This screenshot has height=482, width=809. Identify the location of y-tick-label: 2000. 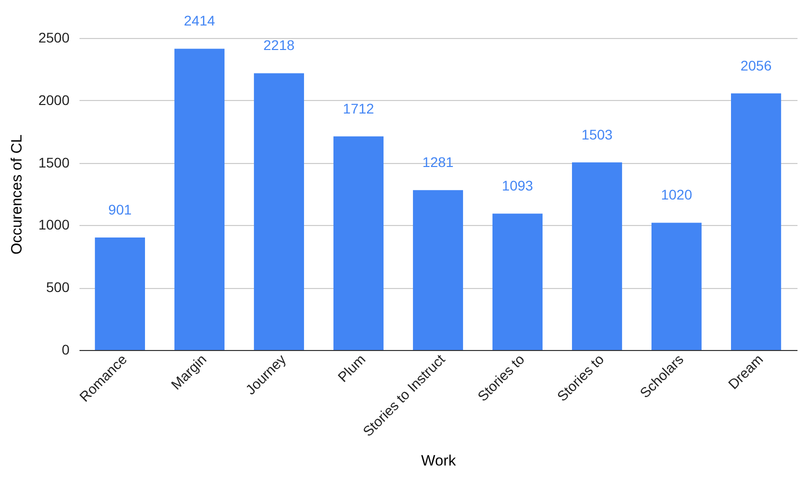
(54, 100).